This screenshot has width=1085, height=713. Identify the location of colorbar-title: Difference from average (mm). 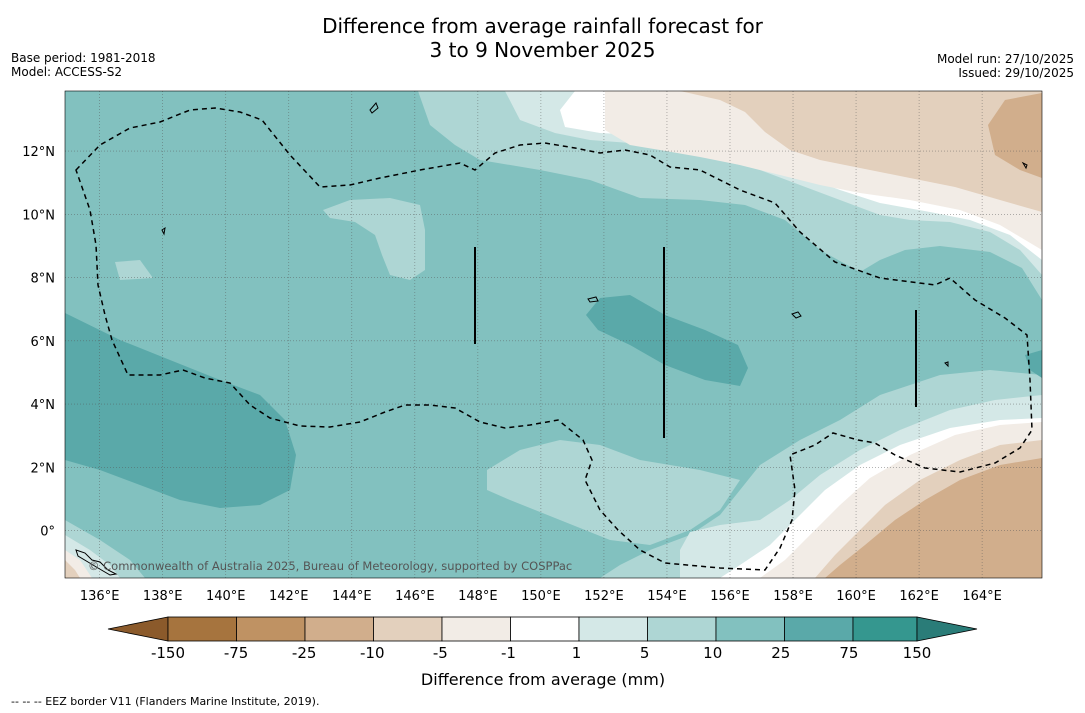
(543, 679).